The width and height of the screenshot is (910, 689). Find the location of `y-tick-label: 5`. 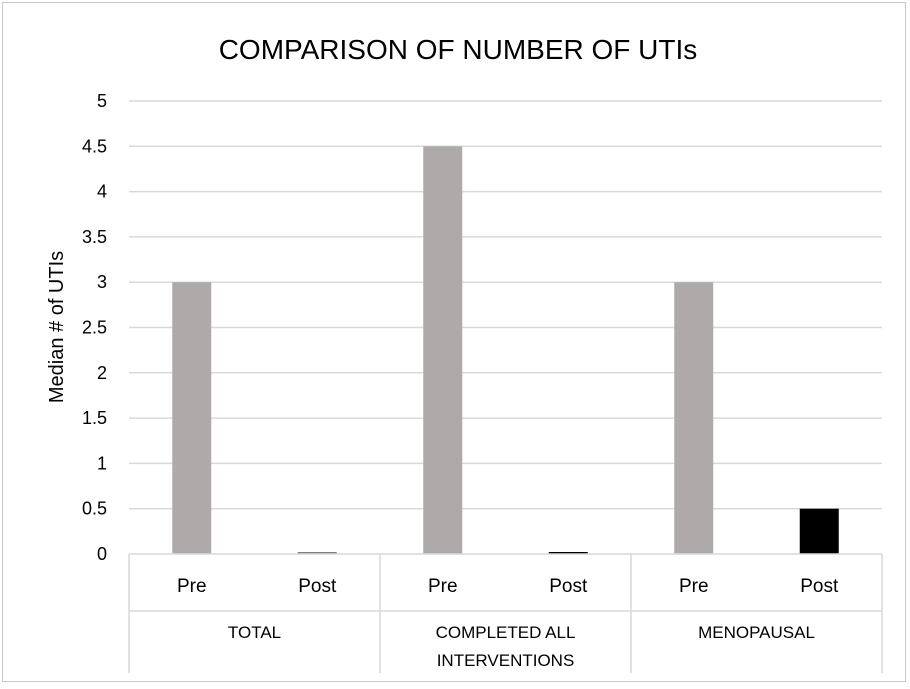

y-tick-label: 5 is located at coordinates (102, 101).